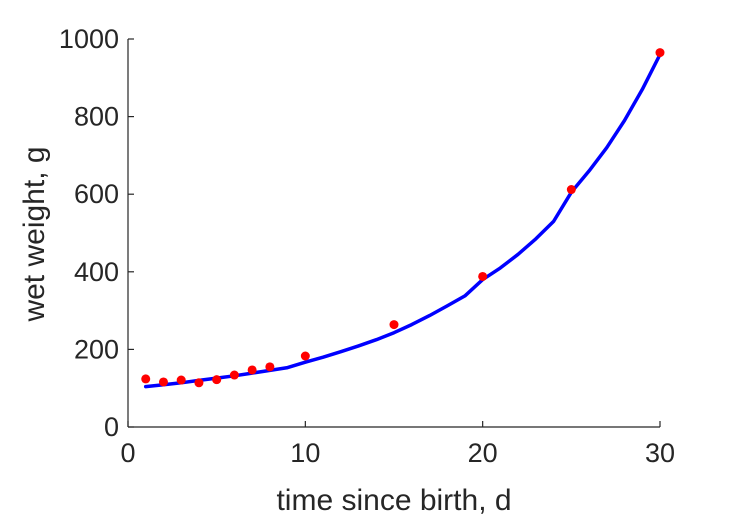 The width and height of the screenshot is (729, 521). Describe the element at coordinates (305, 453) in the screenshot. I see `x-tick-label: 10` at that location.